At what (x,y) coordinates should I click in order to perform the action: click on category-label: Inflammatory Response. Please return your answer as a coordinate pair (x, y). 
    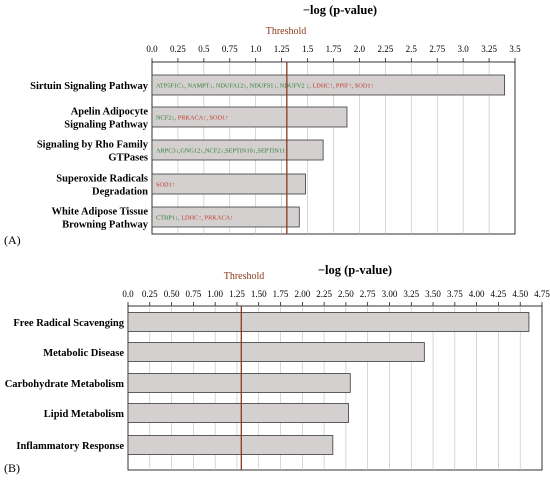
    Looking at the image, I should click on (70, 446).